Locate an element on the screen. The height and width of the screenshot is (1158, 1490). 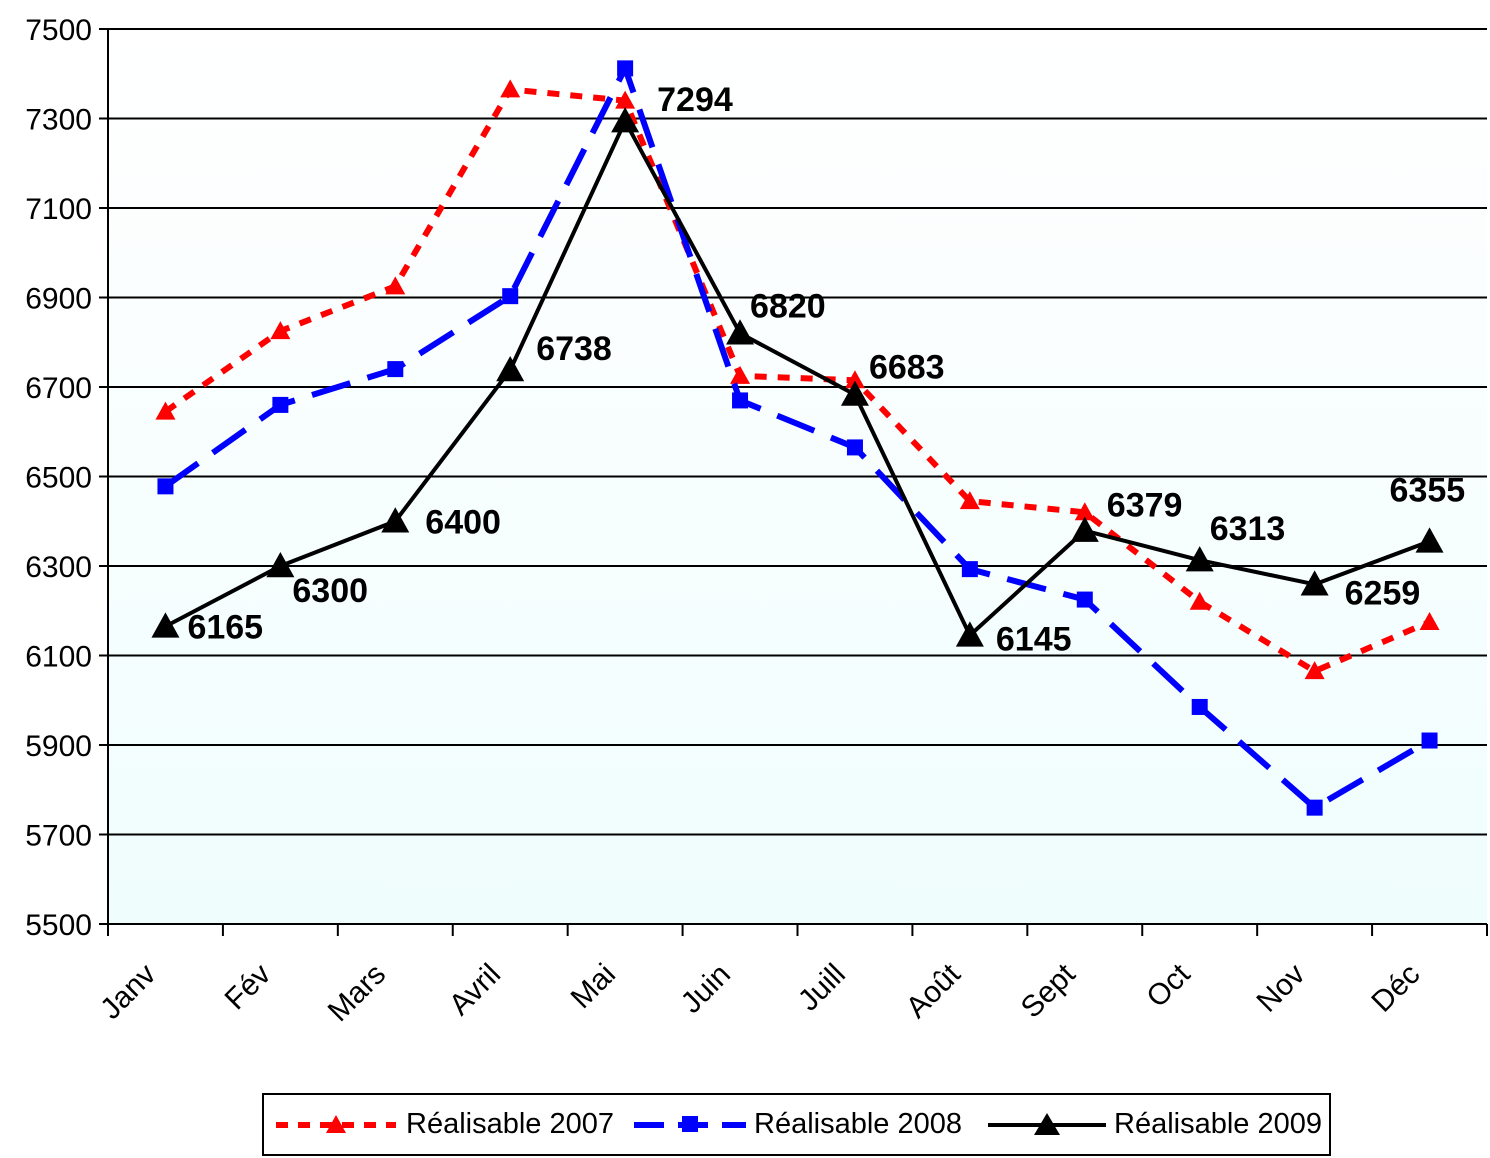
legend-swatch-2008 is located at coordinates (690, 1123).